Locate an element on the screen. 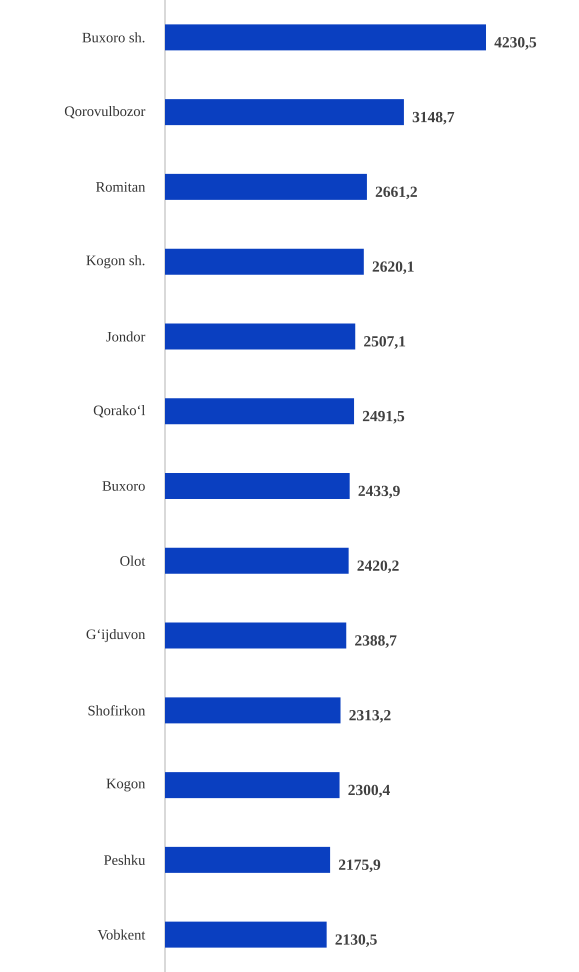 The width and height of the screenshot is (579, 972). data-label: 2661,2 is located at coordinates (396, 193).